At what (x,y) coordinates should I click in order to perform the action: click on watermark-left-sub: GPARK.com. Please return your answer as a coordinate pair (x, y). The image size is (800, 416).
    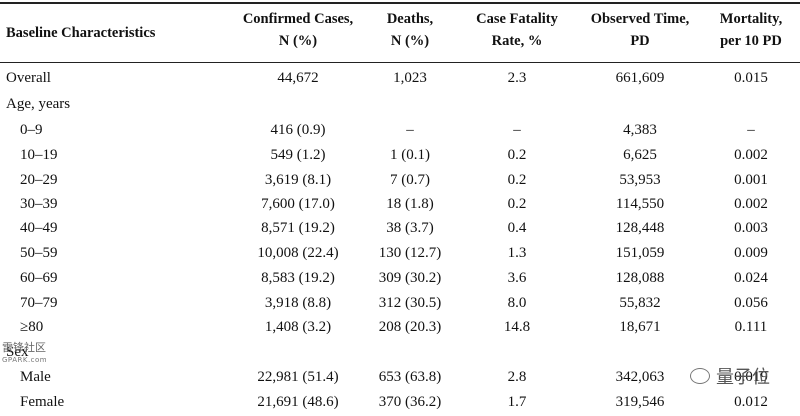
    Looking at the image, I should click on (25, 360).